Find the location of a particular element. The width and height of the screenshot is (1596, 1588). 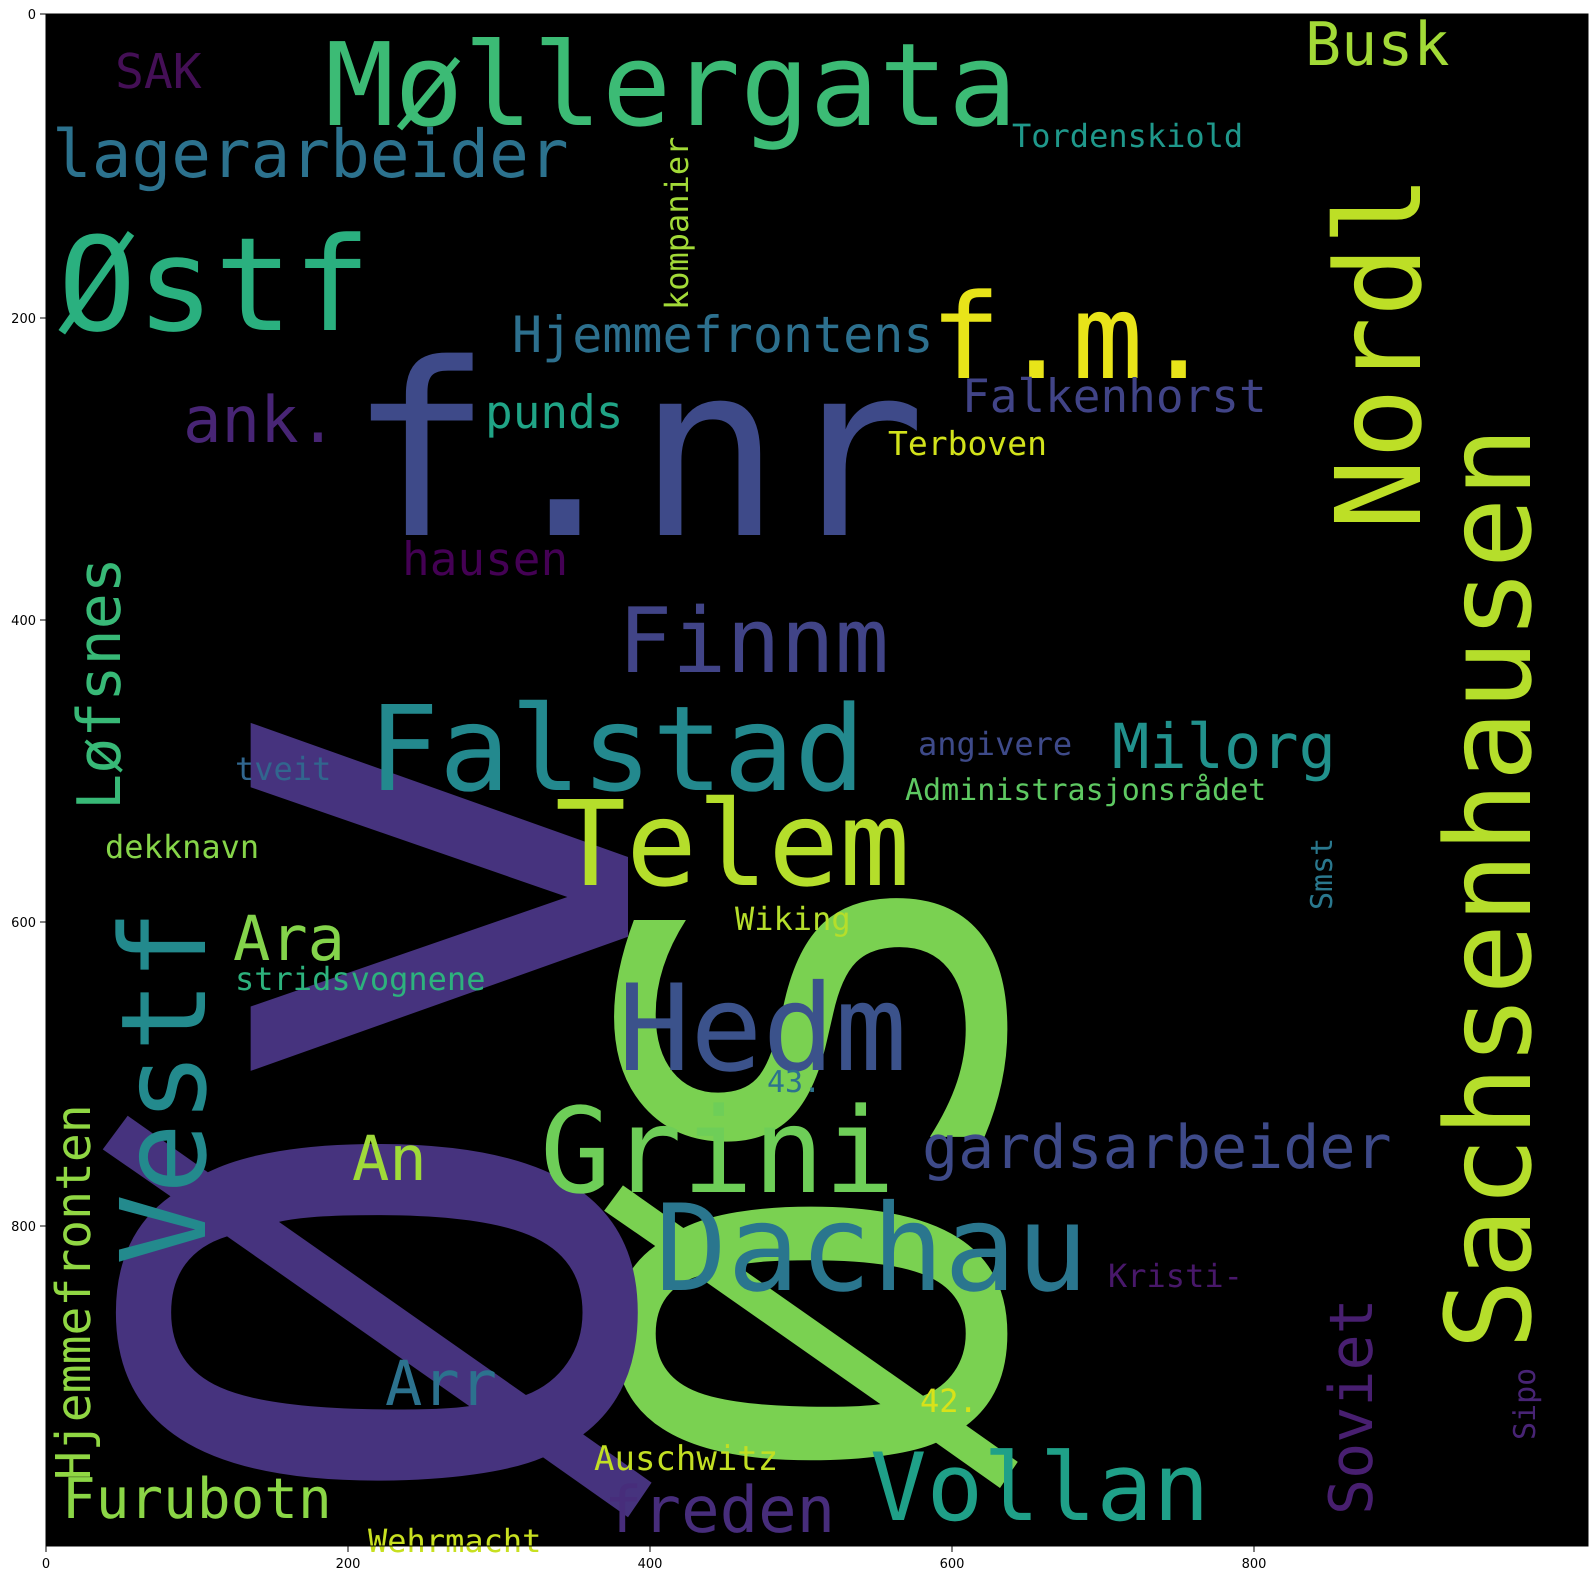

word: Østf is located at coordinates (214, 285).